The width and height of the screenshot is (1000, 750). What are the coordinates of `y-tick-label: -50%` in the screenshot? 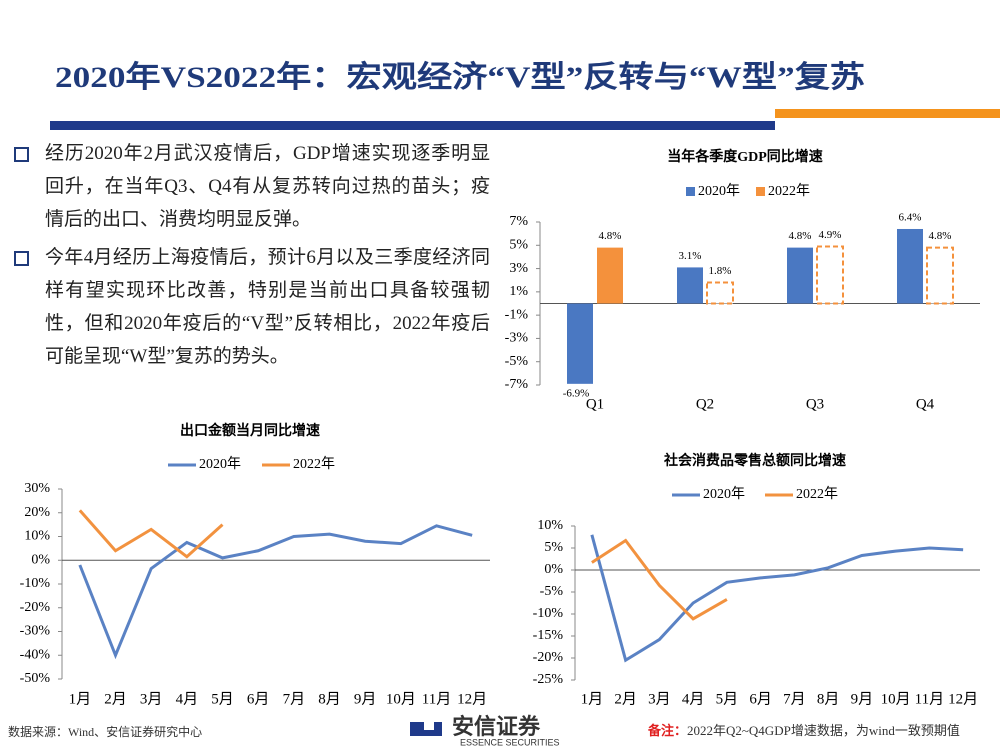 It's located at (35, 678).